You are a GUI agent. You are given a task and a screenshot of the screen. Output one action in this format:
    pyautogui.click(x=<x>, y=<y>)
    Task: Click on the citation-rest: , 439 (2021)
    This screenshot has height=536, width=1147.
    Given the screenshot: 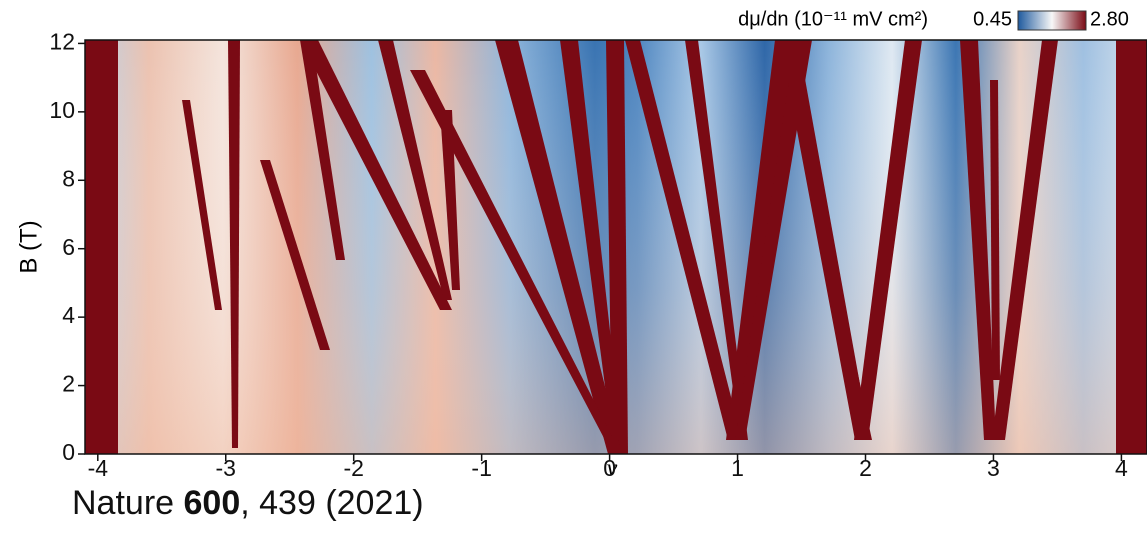 What is the action you would take?
    pyautogui.click(x=332, y=503)
    